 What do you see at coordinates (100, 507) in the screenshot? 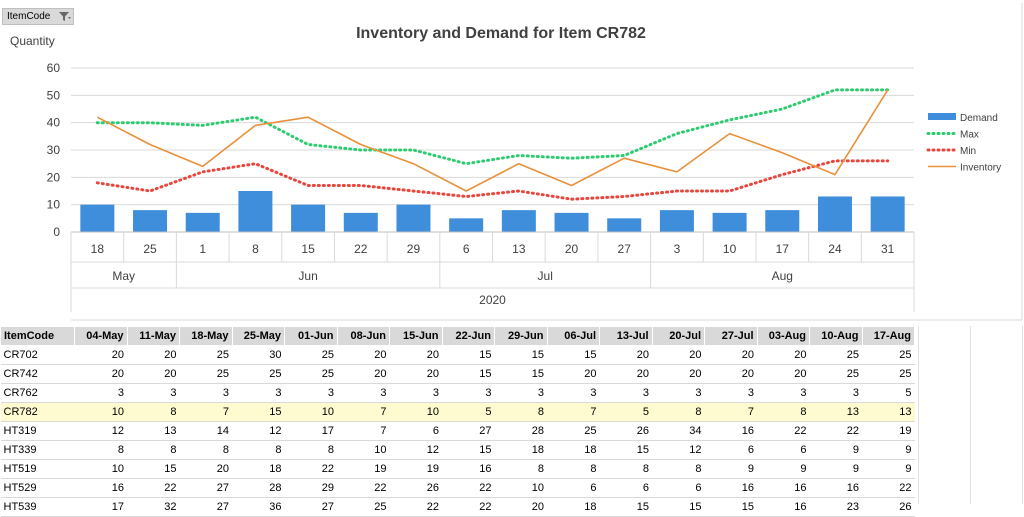
I see `quantity-cell: 17` at bounding box center [100, 507].